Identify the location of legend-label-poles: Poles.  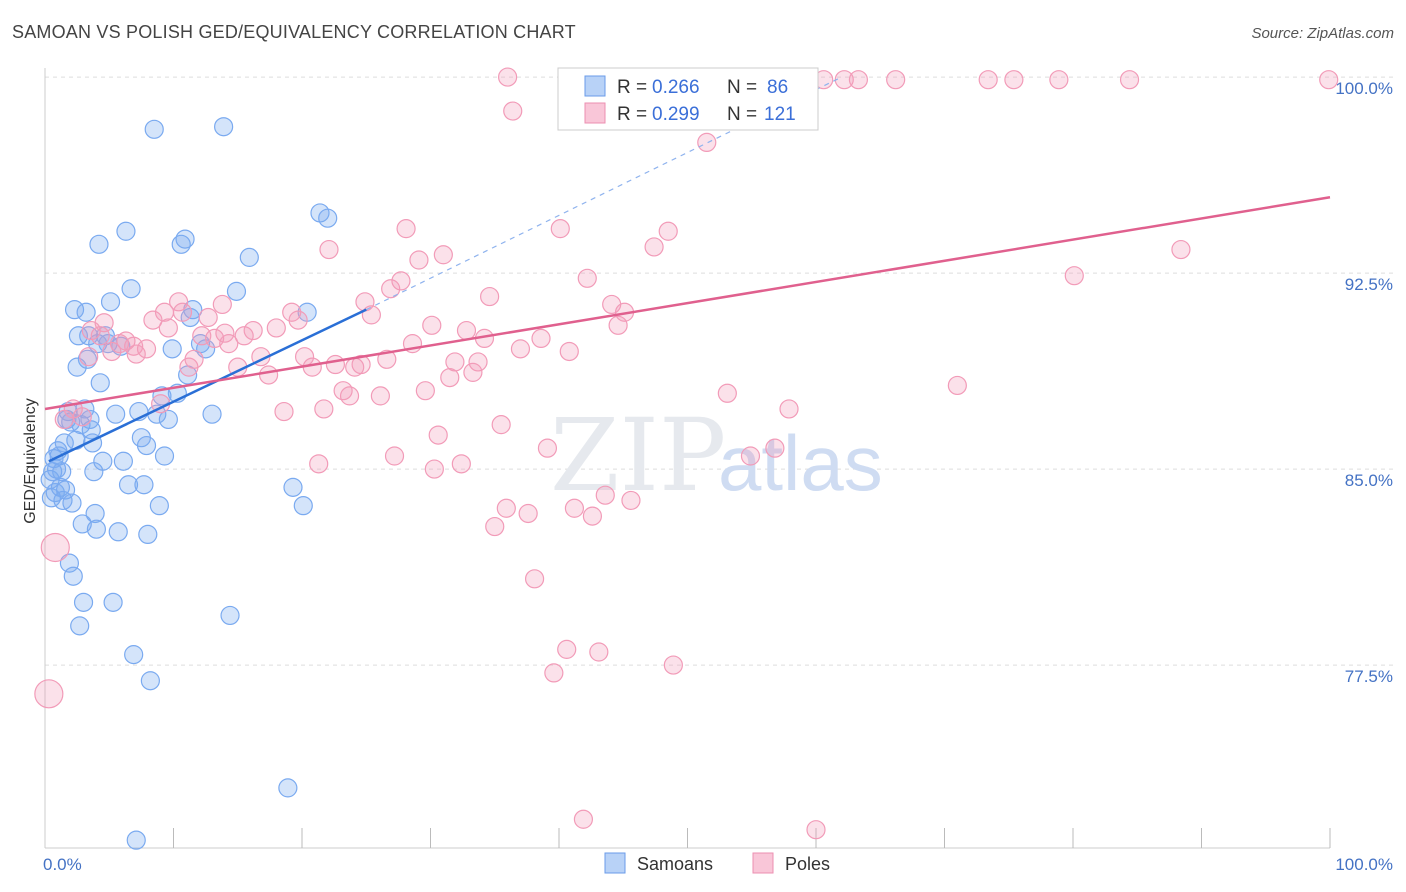
(807, 864).